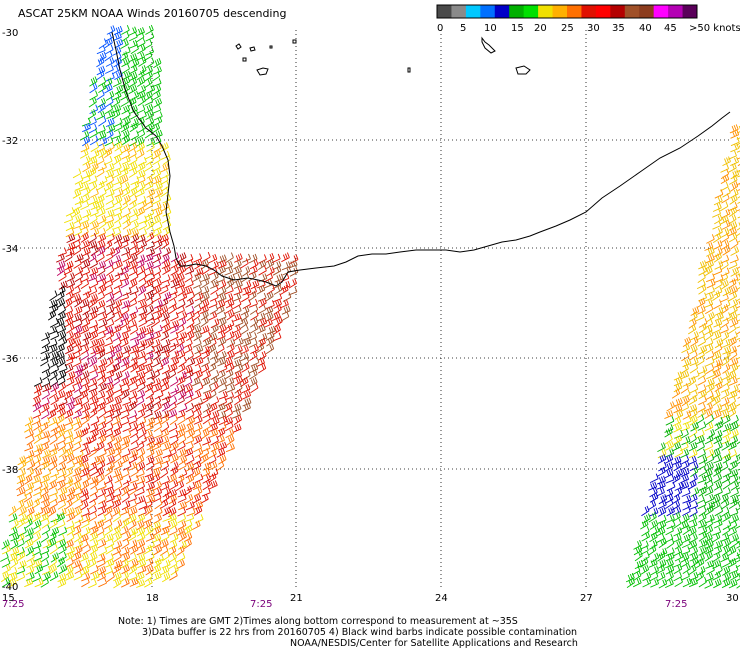  What do you see at coordinates (296, 598) in the screenshot?
I see `lon-label: 21` at bounding box center [296, 598].